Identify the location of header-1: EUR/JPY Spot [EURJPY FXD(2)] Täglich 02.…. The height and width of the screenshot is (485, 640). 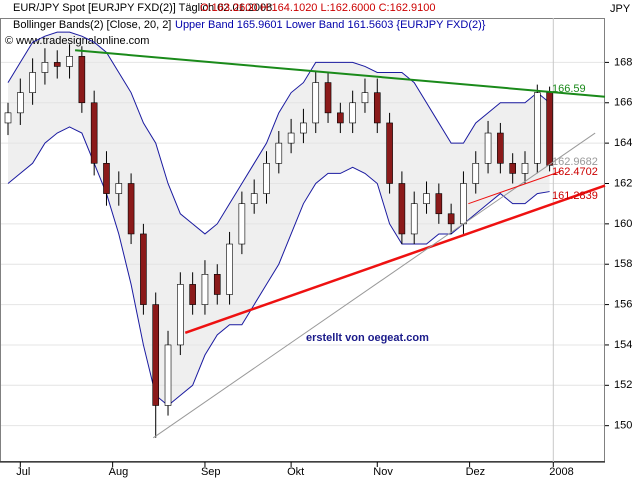
(142, 8).